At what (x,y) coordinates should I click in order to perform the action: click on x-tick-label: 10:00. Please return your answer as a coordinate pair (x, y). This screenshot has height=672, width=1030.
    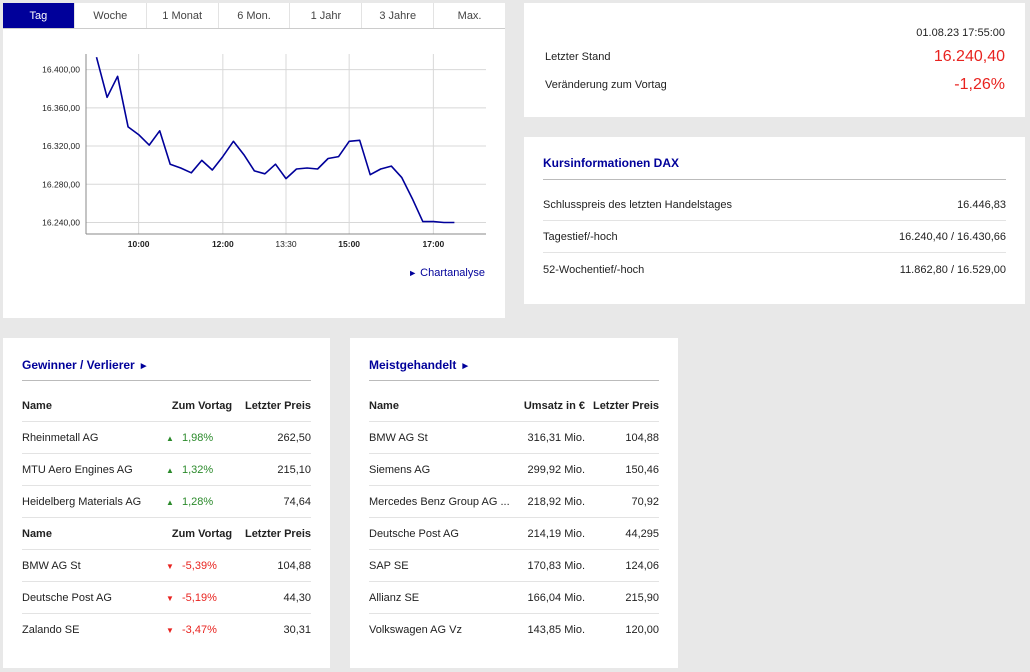
    Looking at the image, I should click on (139, 244).